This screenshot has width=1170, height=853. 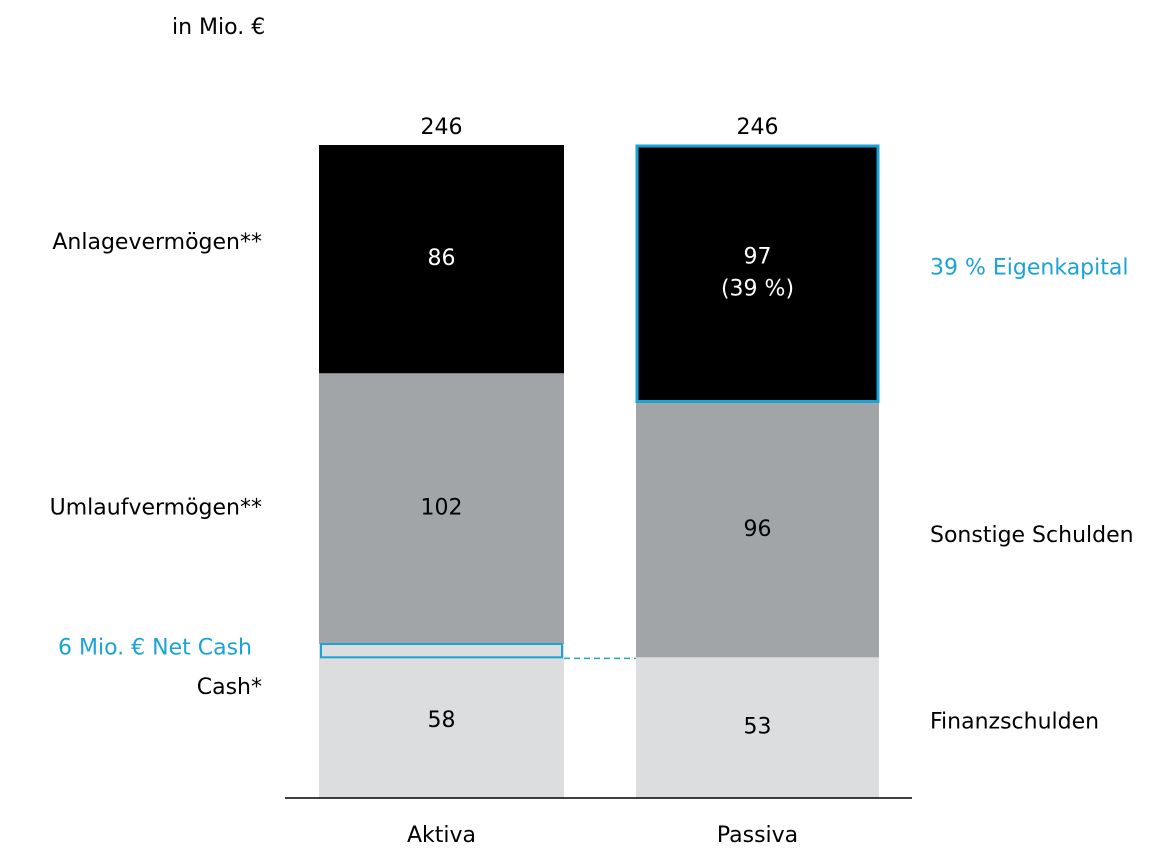 What do you see at coordinates (156, 508) in the screenshot?
I see `segment-label: Umlaufvermögen**` at bounding box center [156, 508].